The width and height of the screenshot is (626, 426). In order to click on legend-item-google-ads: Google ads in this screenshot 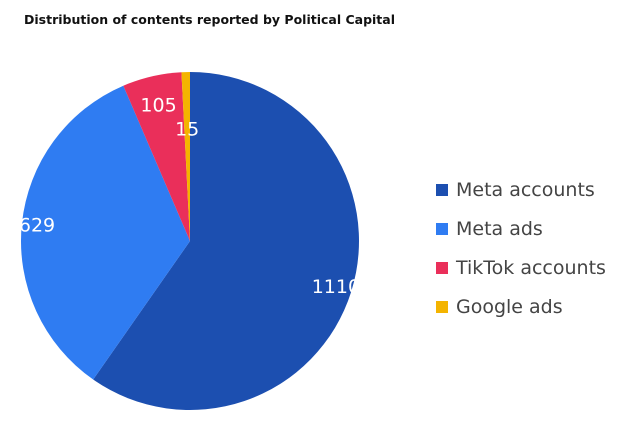, I will do `click(521, 306)`.